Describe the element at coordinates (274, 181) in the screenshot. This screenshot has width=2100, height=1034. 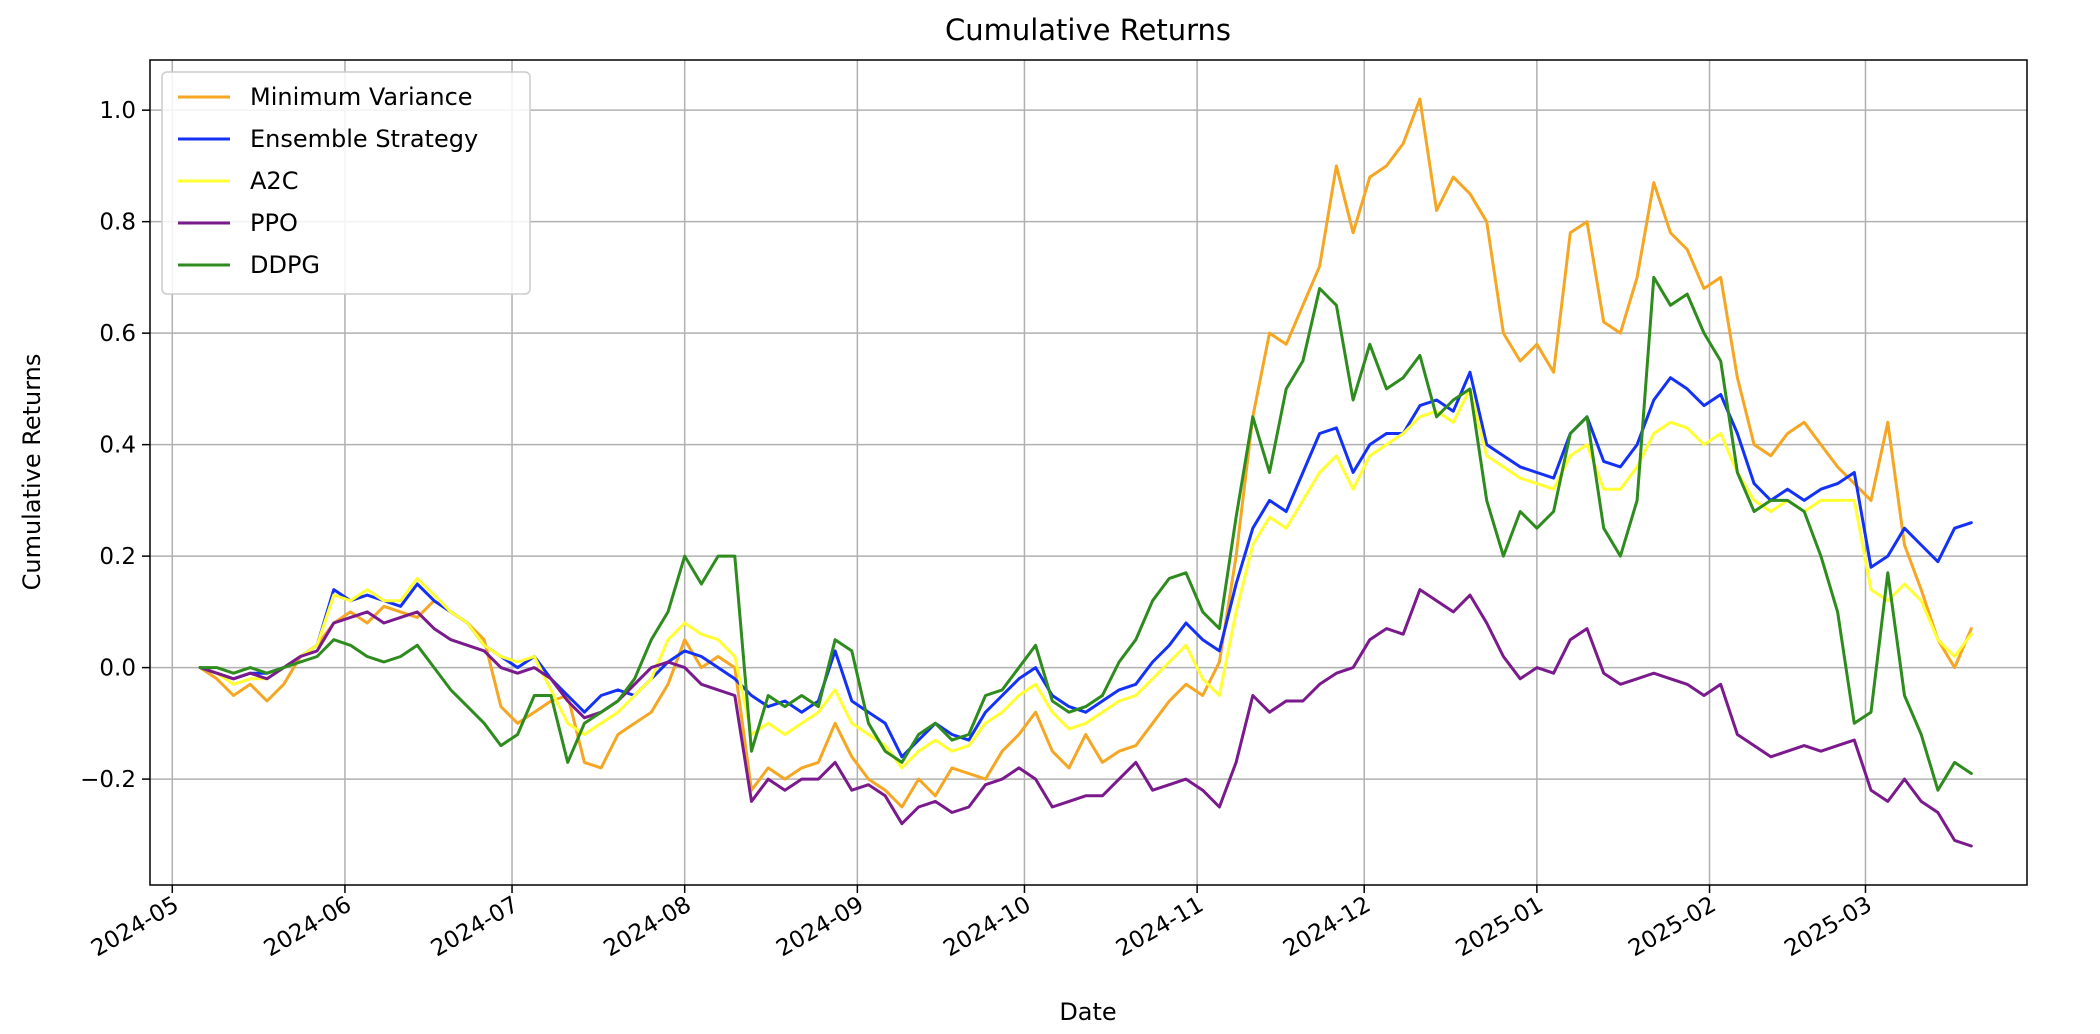
I see `legend-label: A2C` at that location.